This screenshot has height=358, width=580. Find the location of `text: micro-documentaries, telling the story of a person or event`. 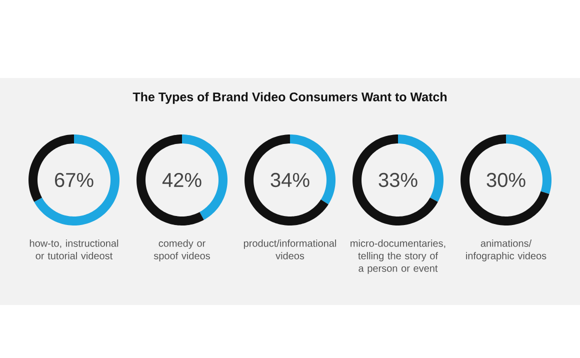

text: micro-documentaries, telling the story of a person or event is located at coordinates (398, 257).